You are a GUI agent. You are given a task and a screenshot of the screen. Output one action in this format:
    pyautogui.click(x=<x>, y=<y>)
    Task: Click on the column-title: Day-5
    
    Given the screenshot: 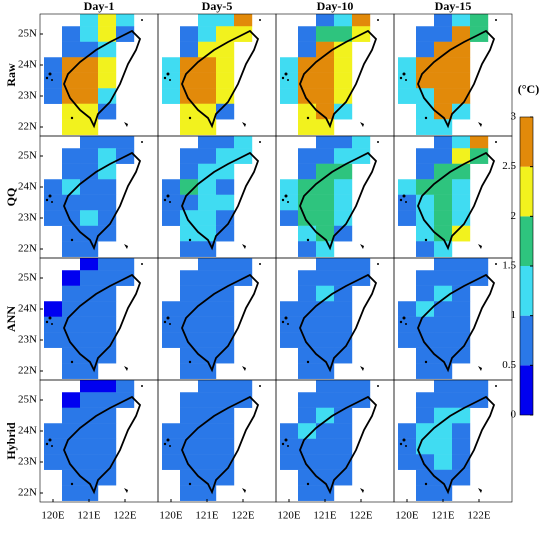 What is the action you would take?
    pyautogui.click(x=217, y=6)
    